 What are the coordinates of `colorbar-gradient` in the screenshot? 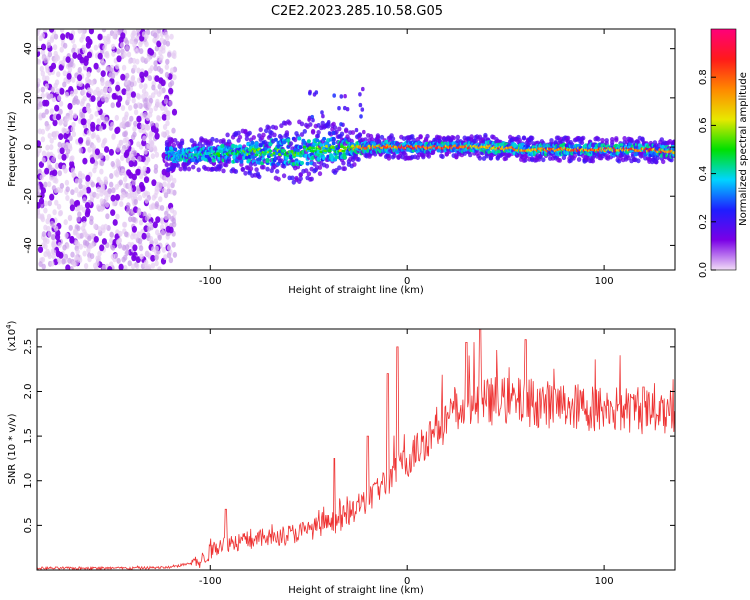 It's located at (723, 149).